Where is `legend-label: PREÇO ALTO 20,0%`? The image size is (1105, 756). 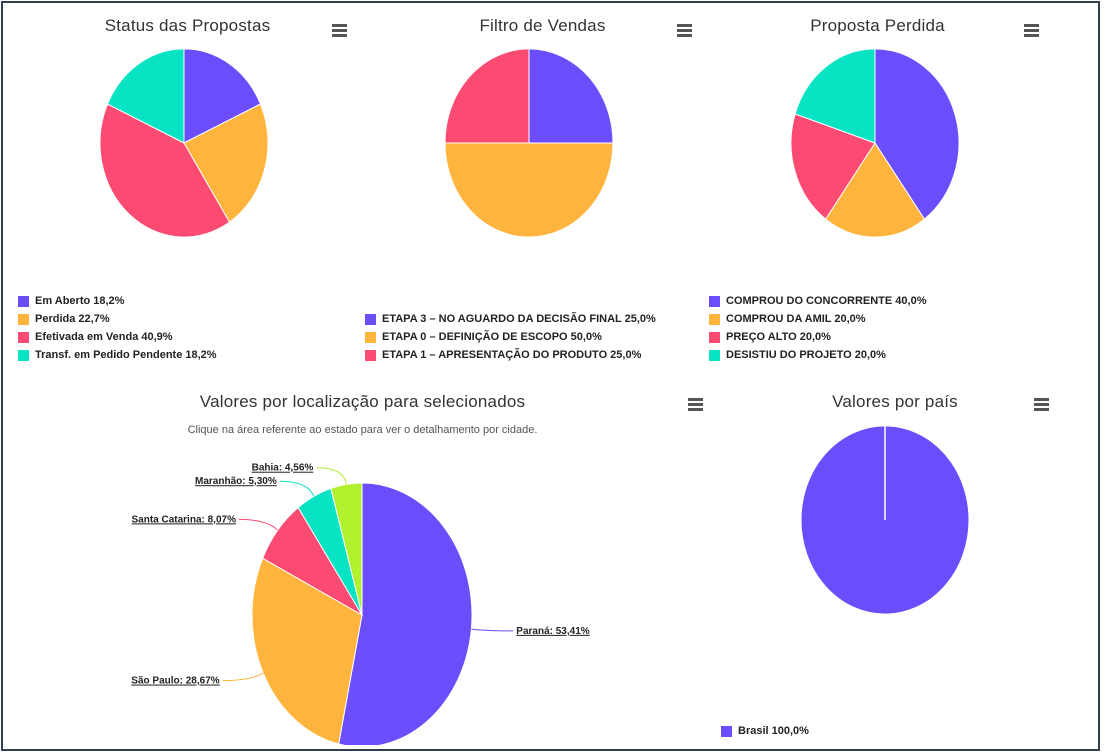 legend-label: PREÇO ALTO 20,0% is located at coordinates (778, 337).